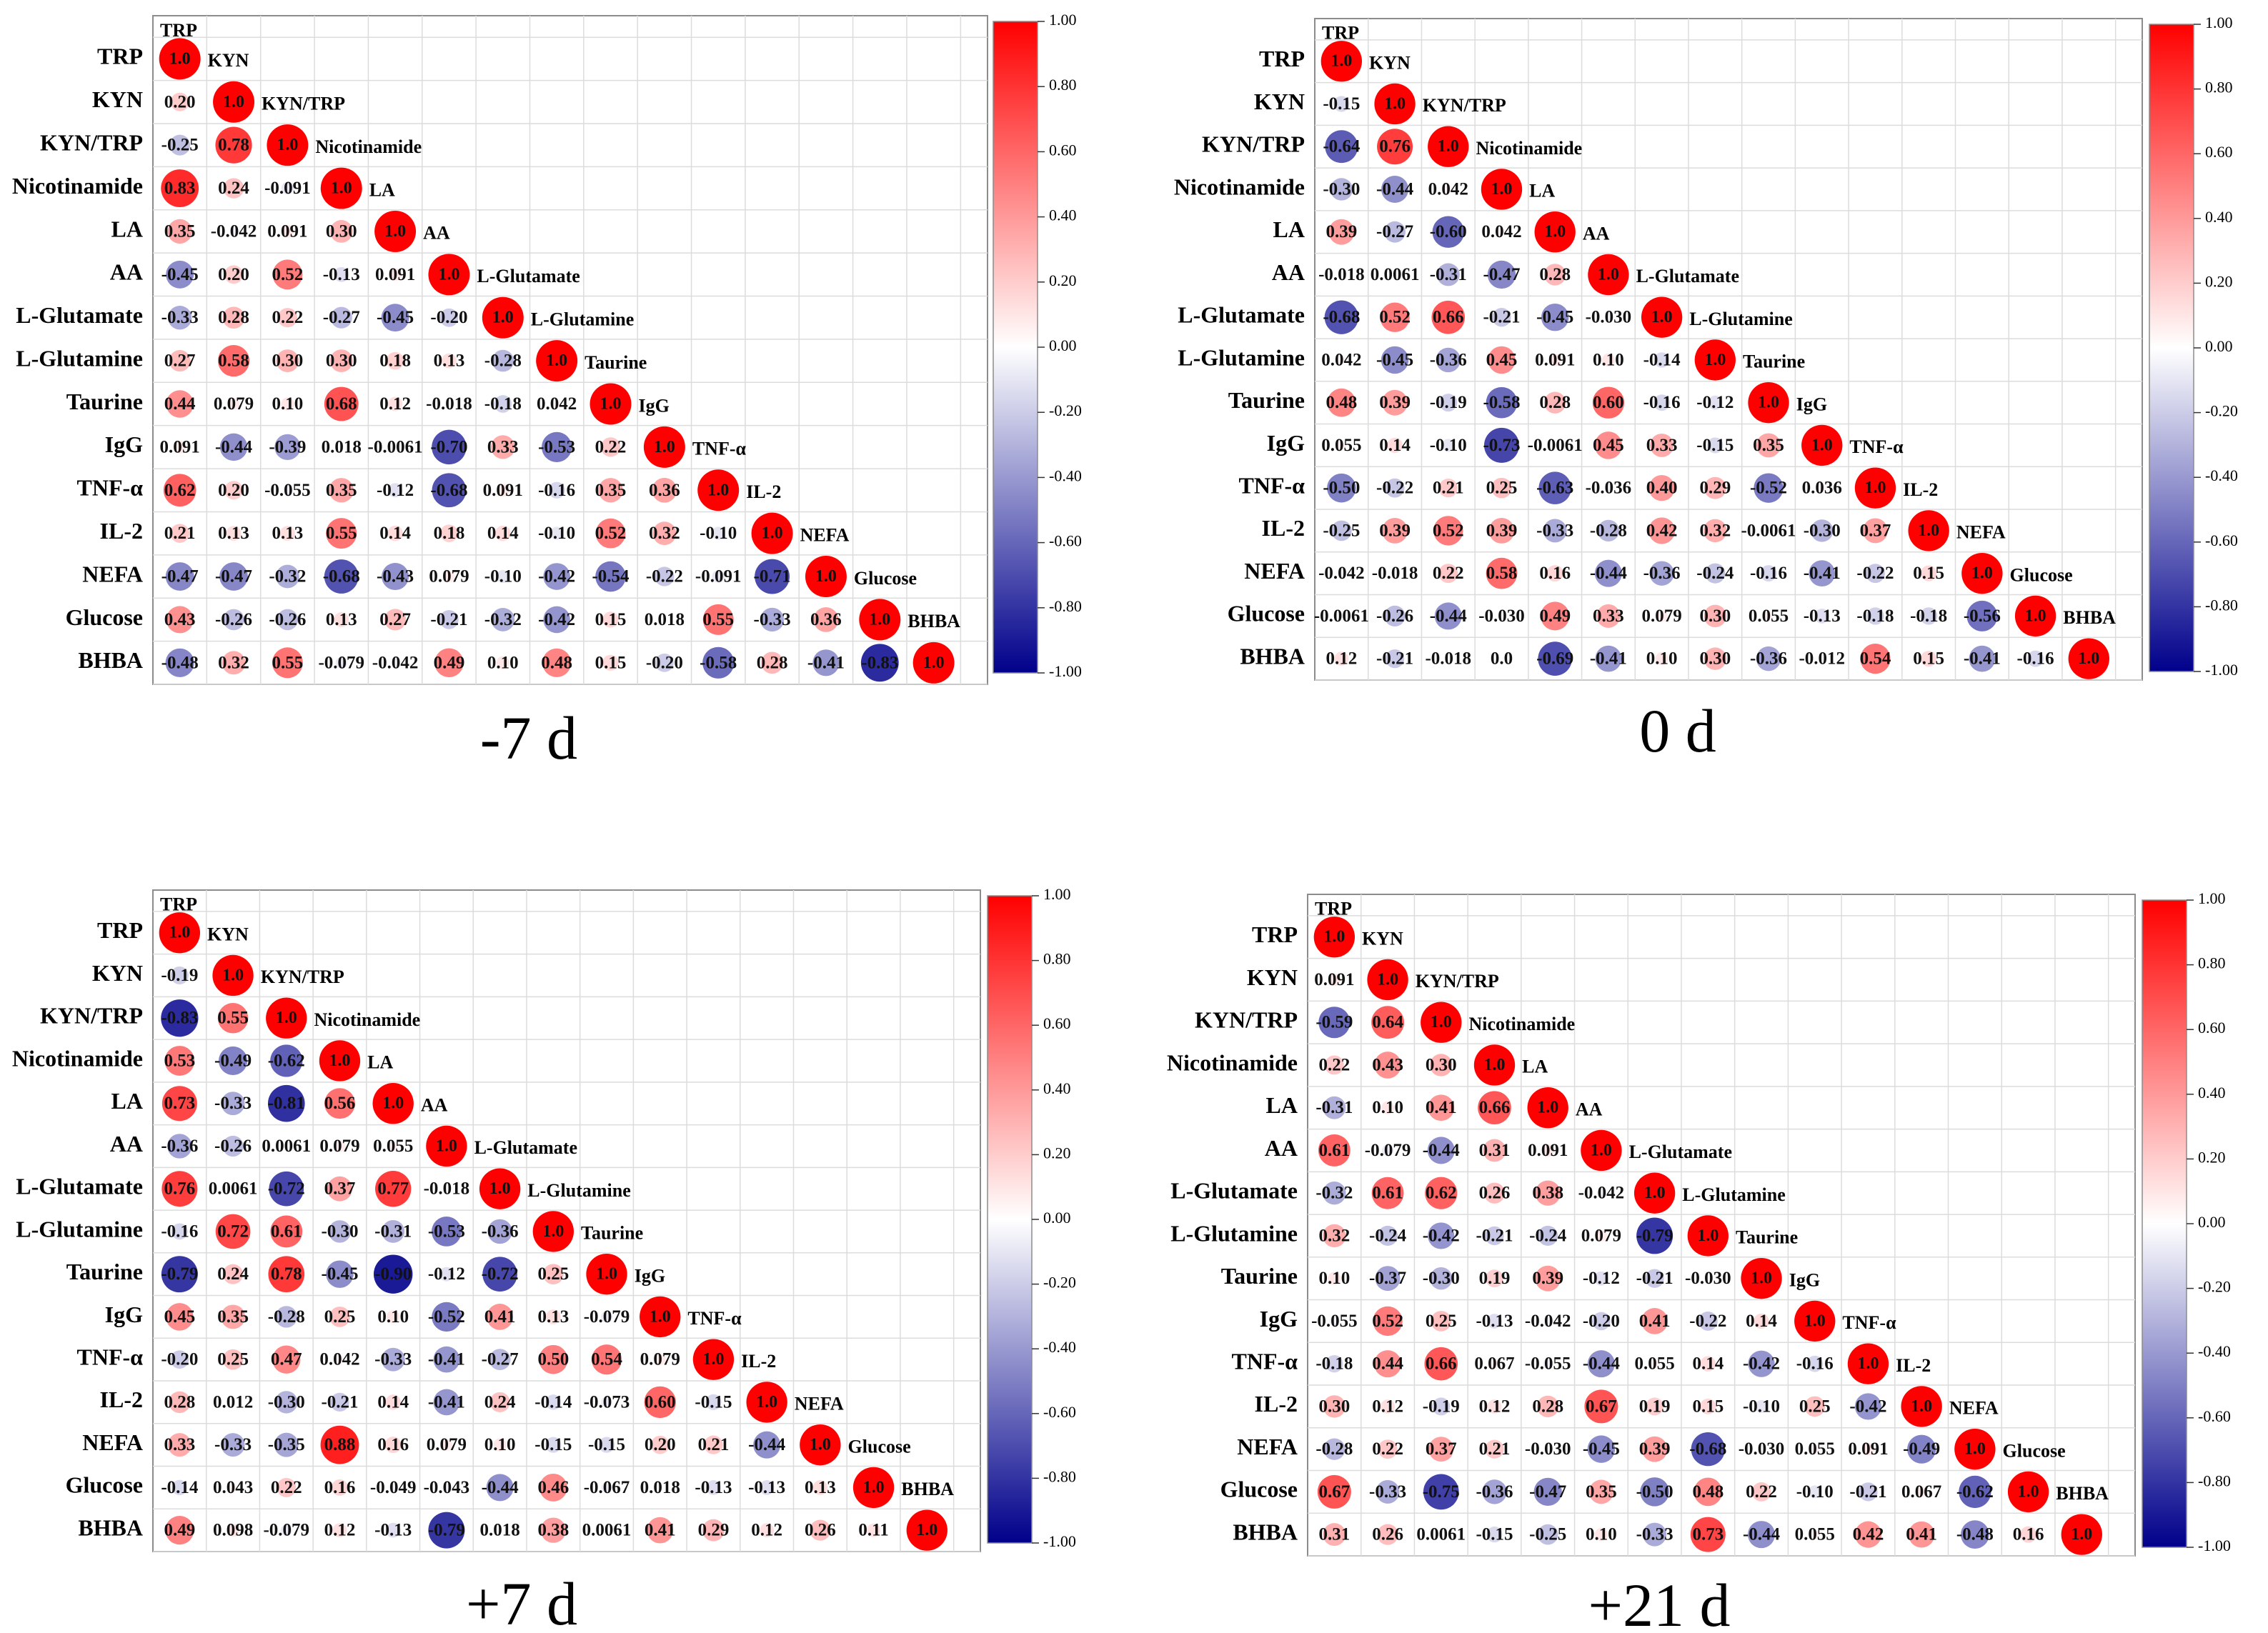 This screenshot has width=2268, height=1633. Describe the element at coordinates (180, 619) in the screenshot. I see `correlation-value-label: 0.43` at that location.